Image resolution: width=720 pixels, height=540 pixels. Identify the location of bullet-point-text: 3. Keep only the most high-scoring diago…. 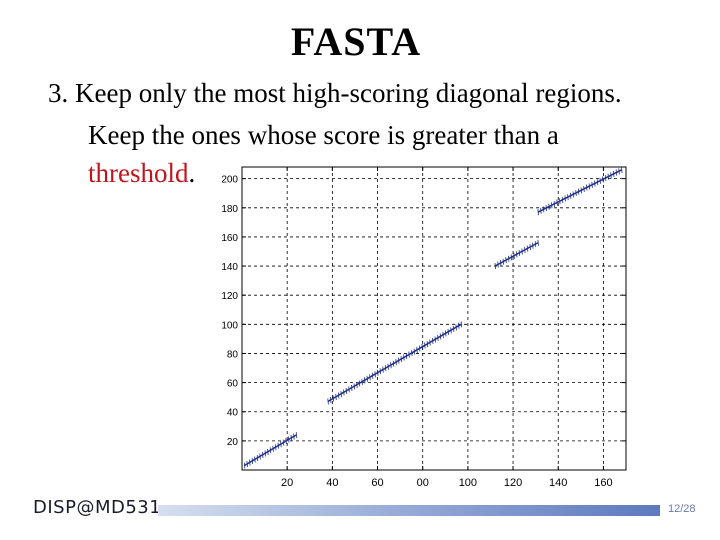
(335, 93).